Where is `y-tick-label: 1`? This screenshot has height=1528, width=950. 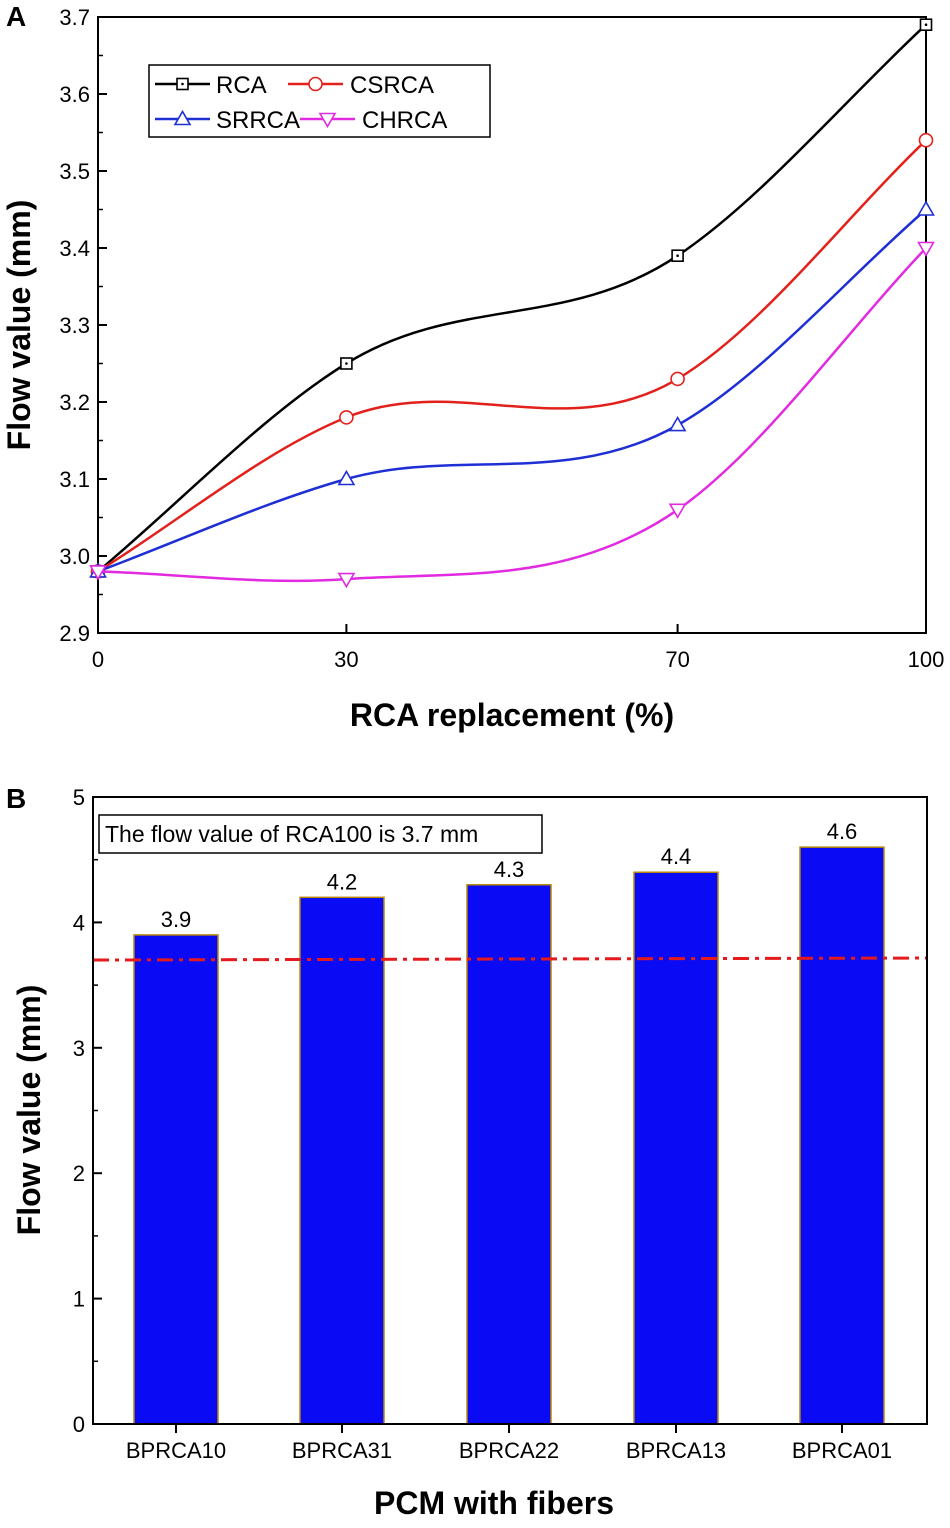 y-tick-label: 1 is located at coordinates (79, 1299).